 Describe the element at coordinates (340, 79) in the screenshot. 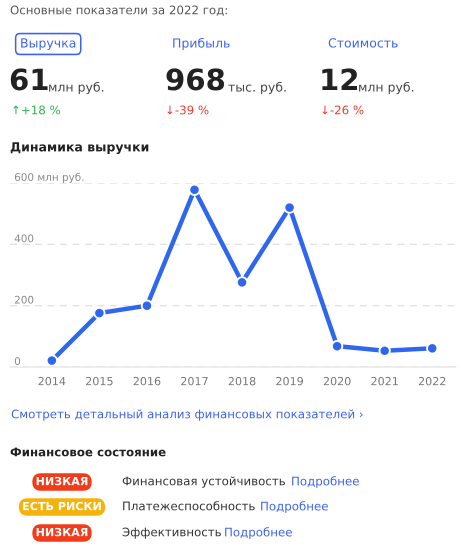

I see `text: 12` at that location.